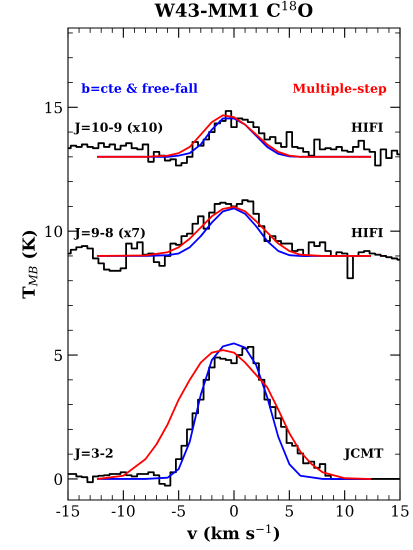 This screenshot has height=550, width=413. I want to click on x-tick-label: 15, so click(400, 511).